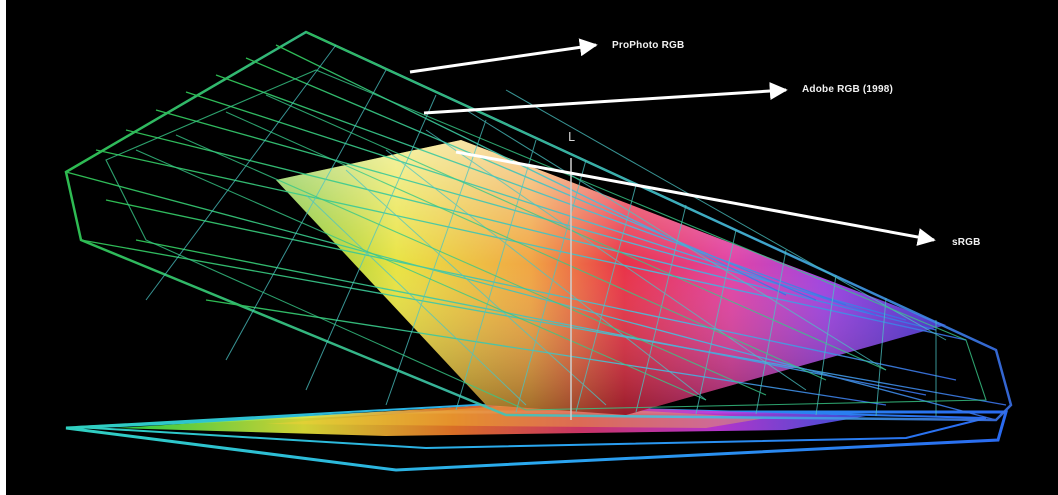 The width and height of the screenshot is (1058, 495). What do you see at coordinates (695, 198) in the screenshot?
I see `arrow-srgb` at bounding box center [695, 198].